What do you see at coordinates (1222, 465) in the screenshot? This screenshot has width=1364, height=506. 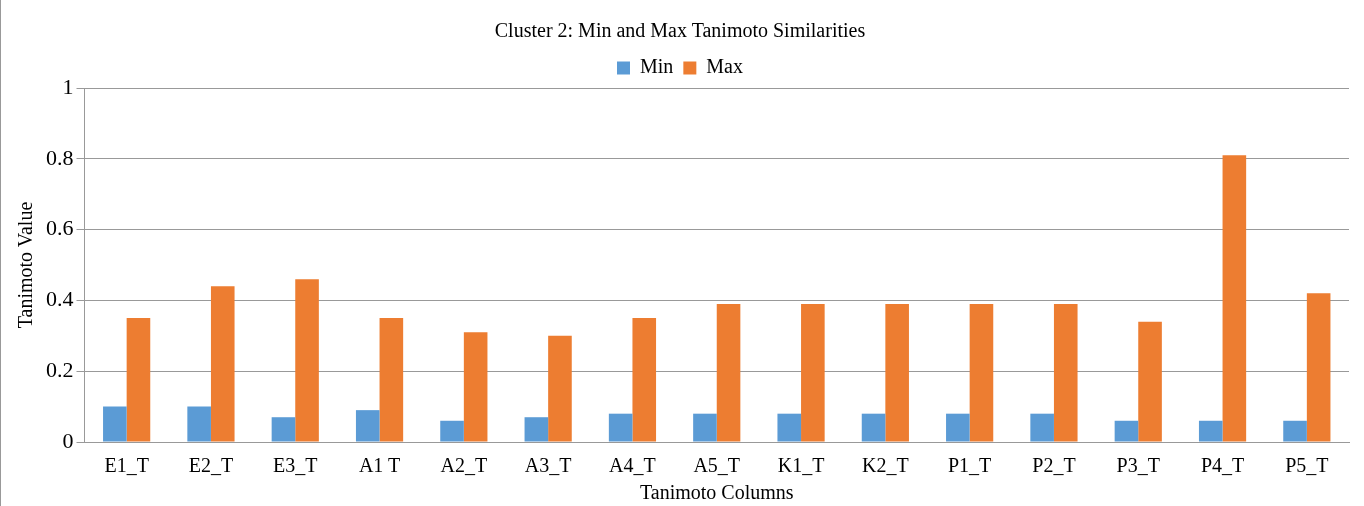 I see `x-tick-label: P4_T` at bounding box center [1222, 465].